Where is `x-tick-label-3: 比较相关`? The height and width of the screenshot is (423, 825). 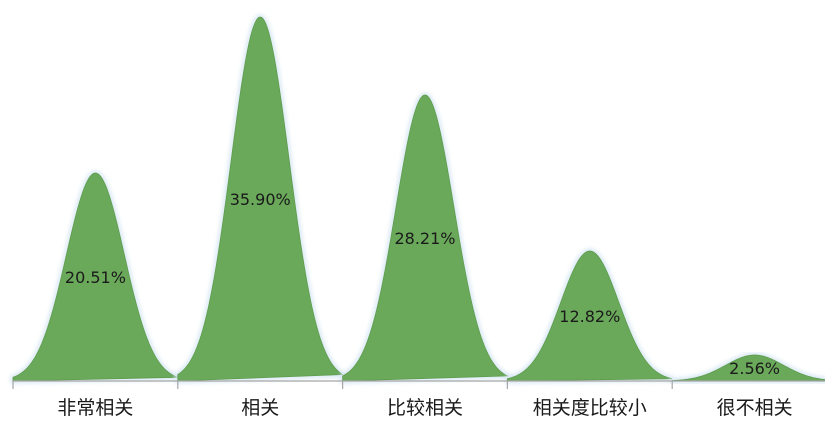 x-tick-label-3: 比较相关 is located at coordinates (425, 408).